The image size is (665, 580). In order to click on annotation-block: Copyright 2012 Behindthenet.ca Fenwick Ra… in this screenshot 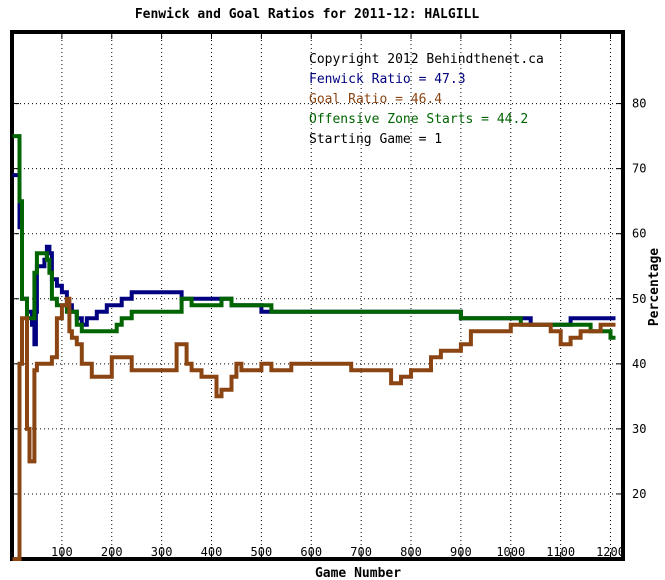, I will do `click(426, 99)`.